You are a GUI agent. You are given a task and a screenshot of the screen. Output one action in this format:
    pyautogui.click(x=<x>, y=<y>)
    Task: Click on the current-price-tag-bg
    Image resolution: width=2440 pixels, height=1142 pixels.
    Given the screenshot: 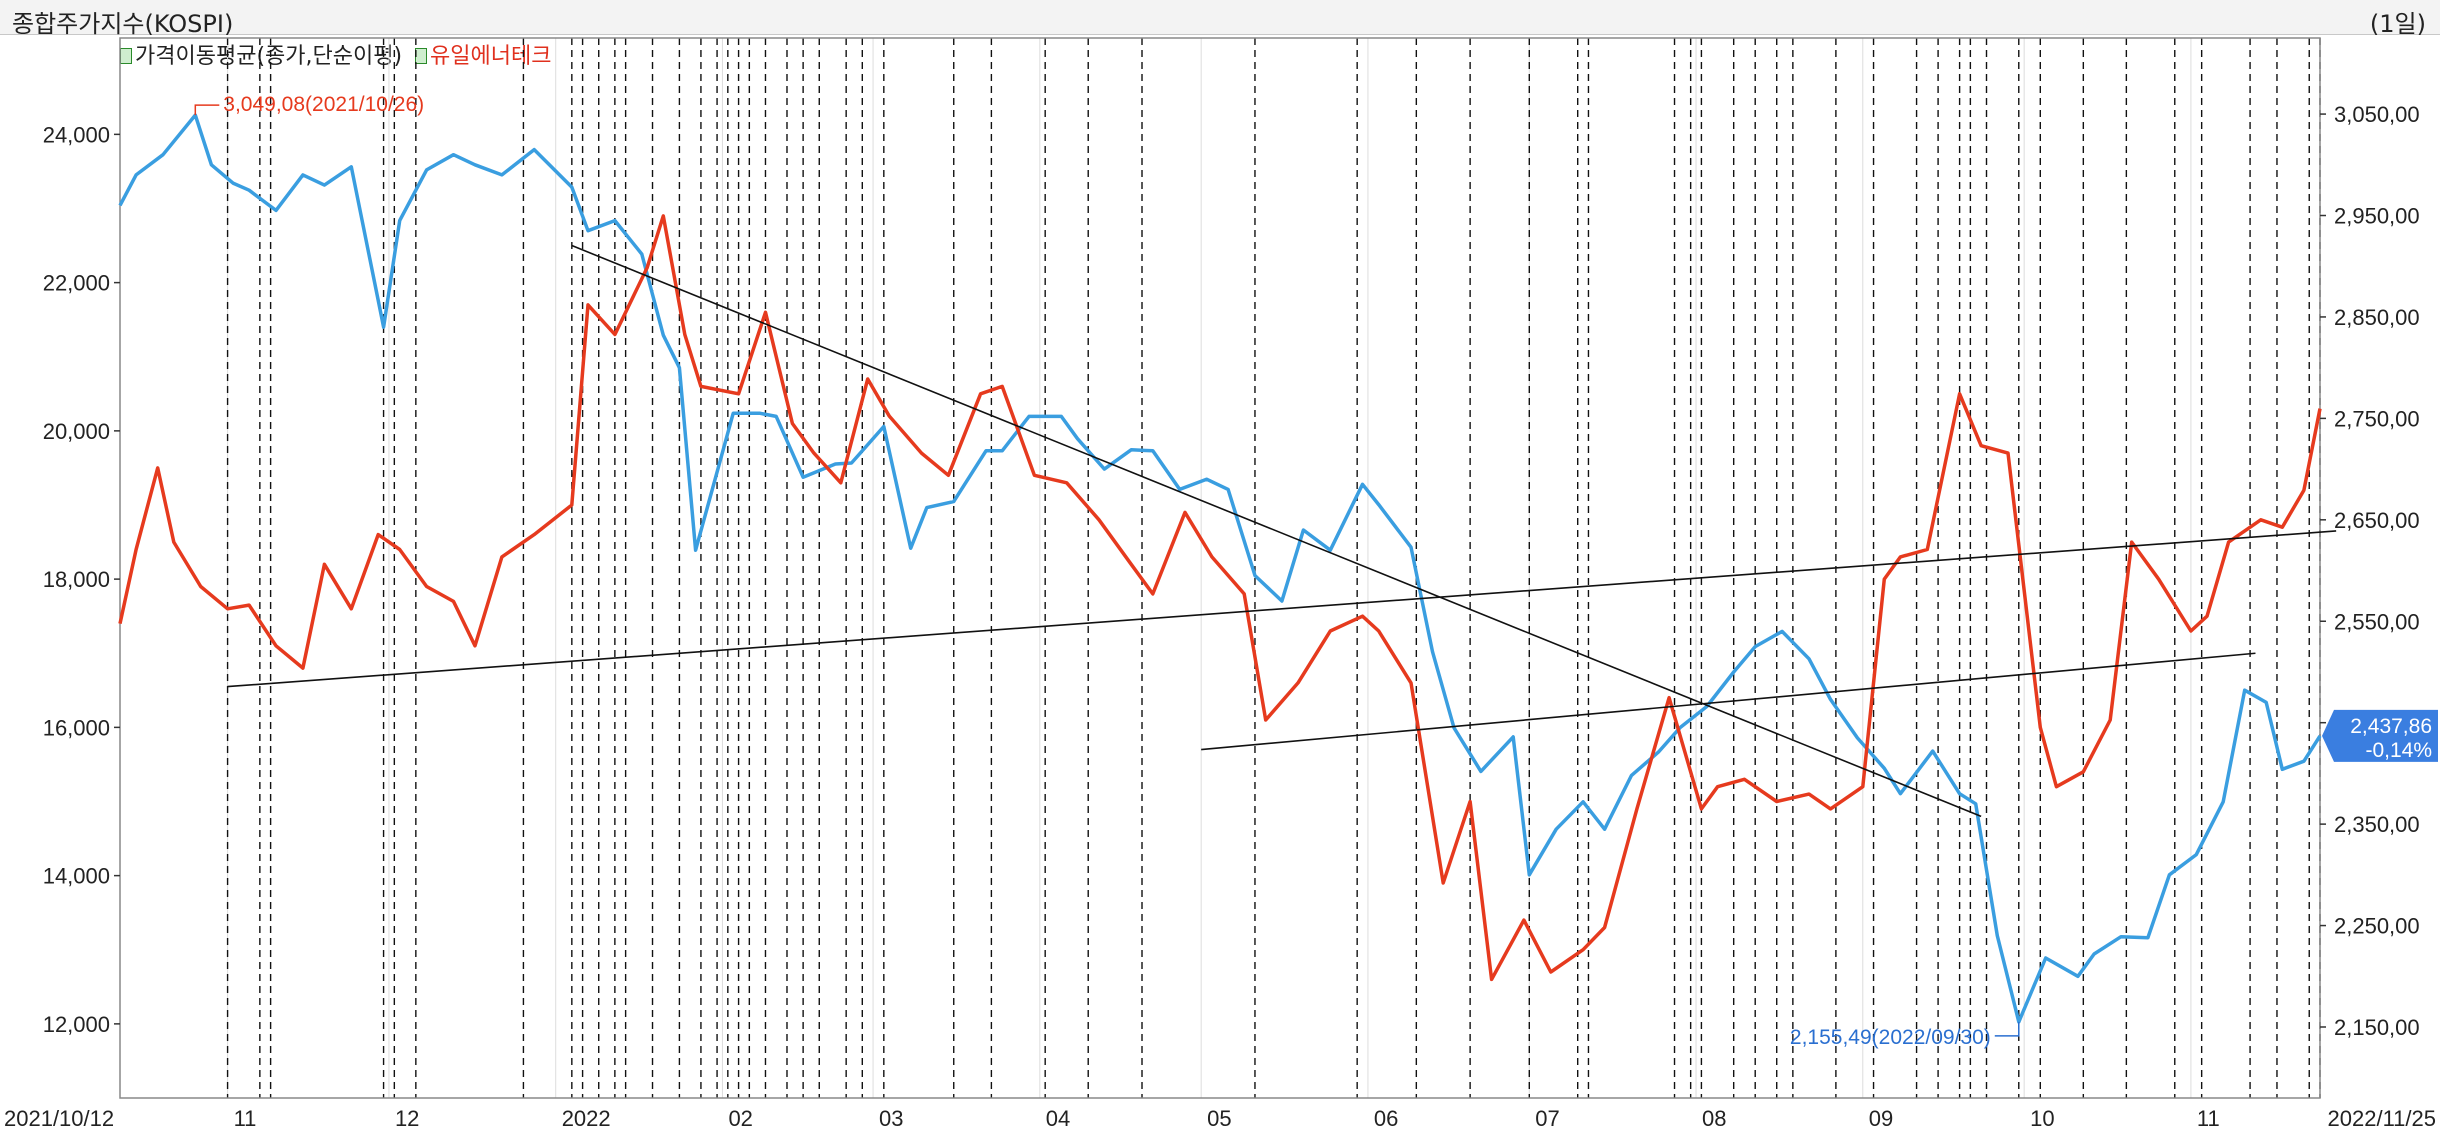 What is the action you would take?
    pyautogui.click(x=2380, y=735)
    